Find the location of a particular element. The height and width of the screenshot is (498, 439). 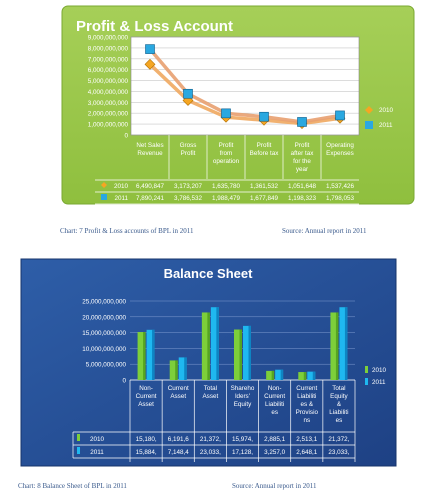

pl-category-label: Gross Profit is located at coordinates (188, 149).